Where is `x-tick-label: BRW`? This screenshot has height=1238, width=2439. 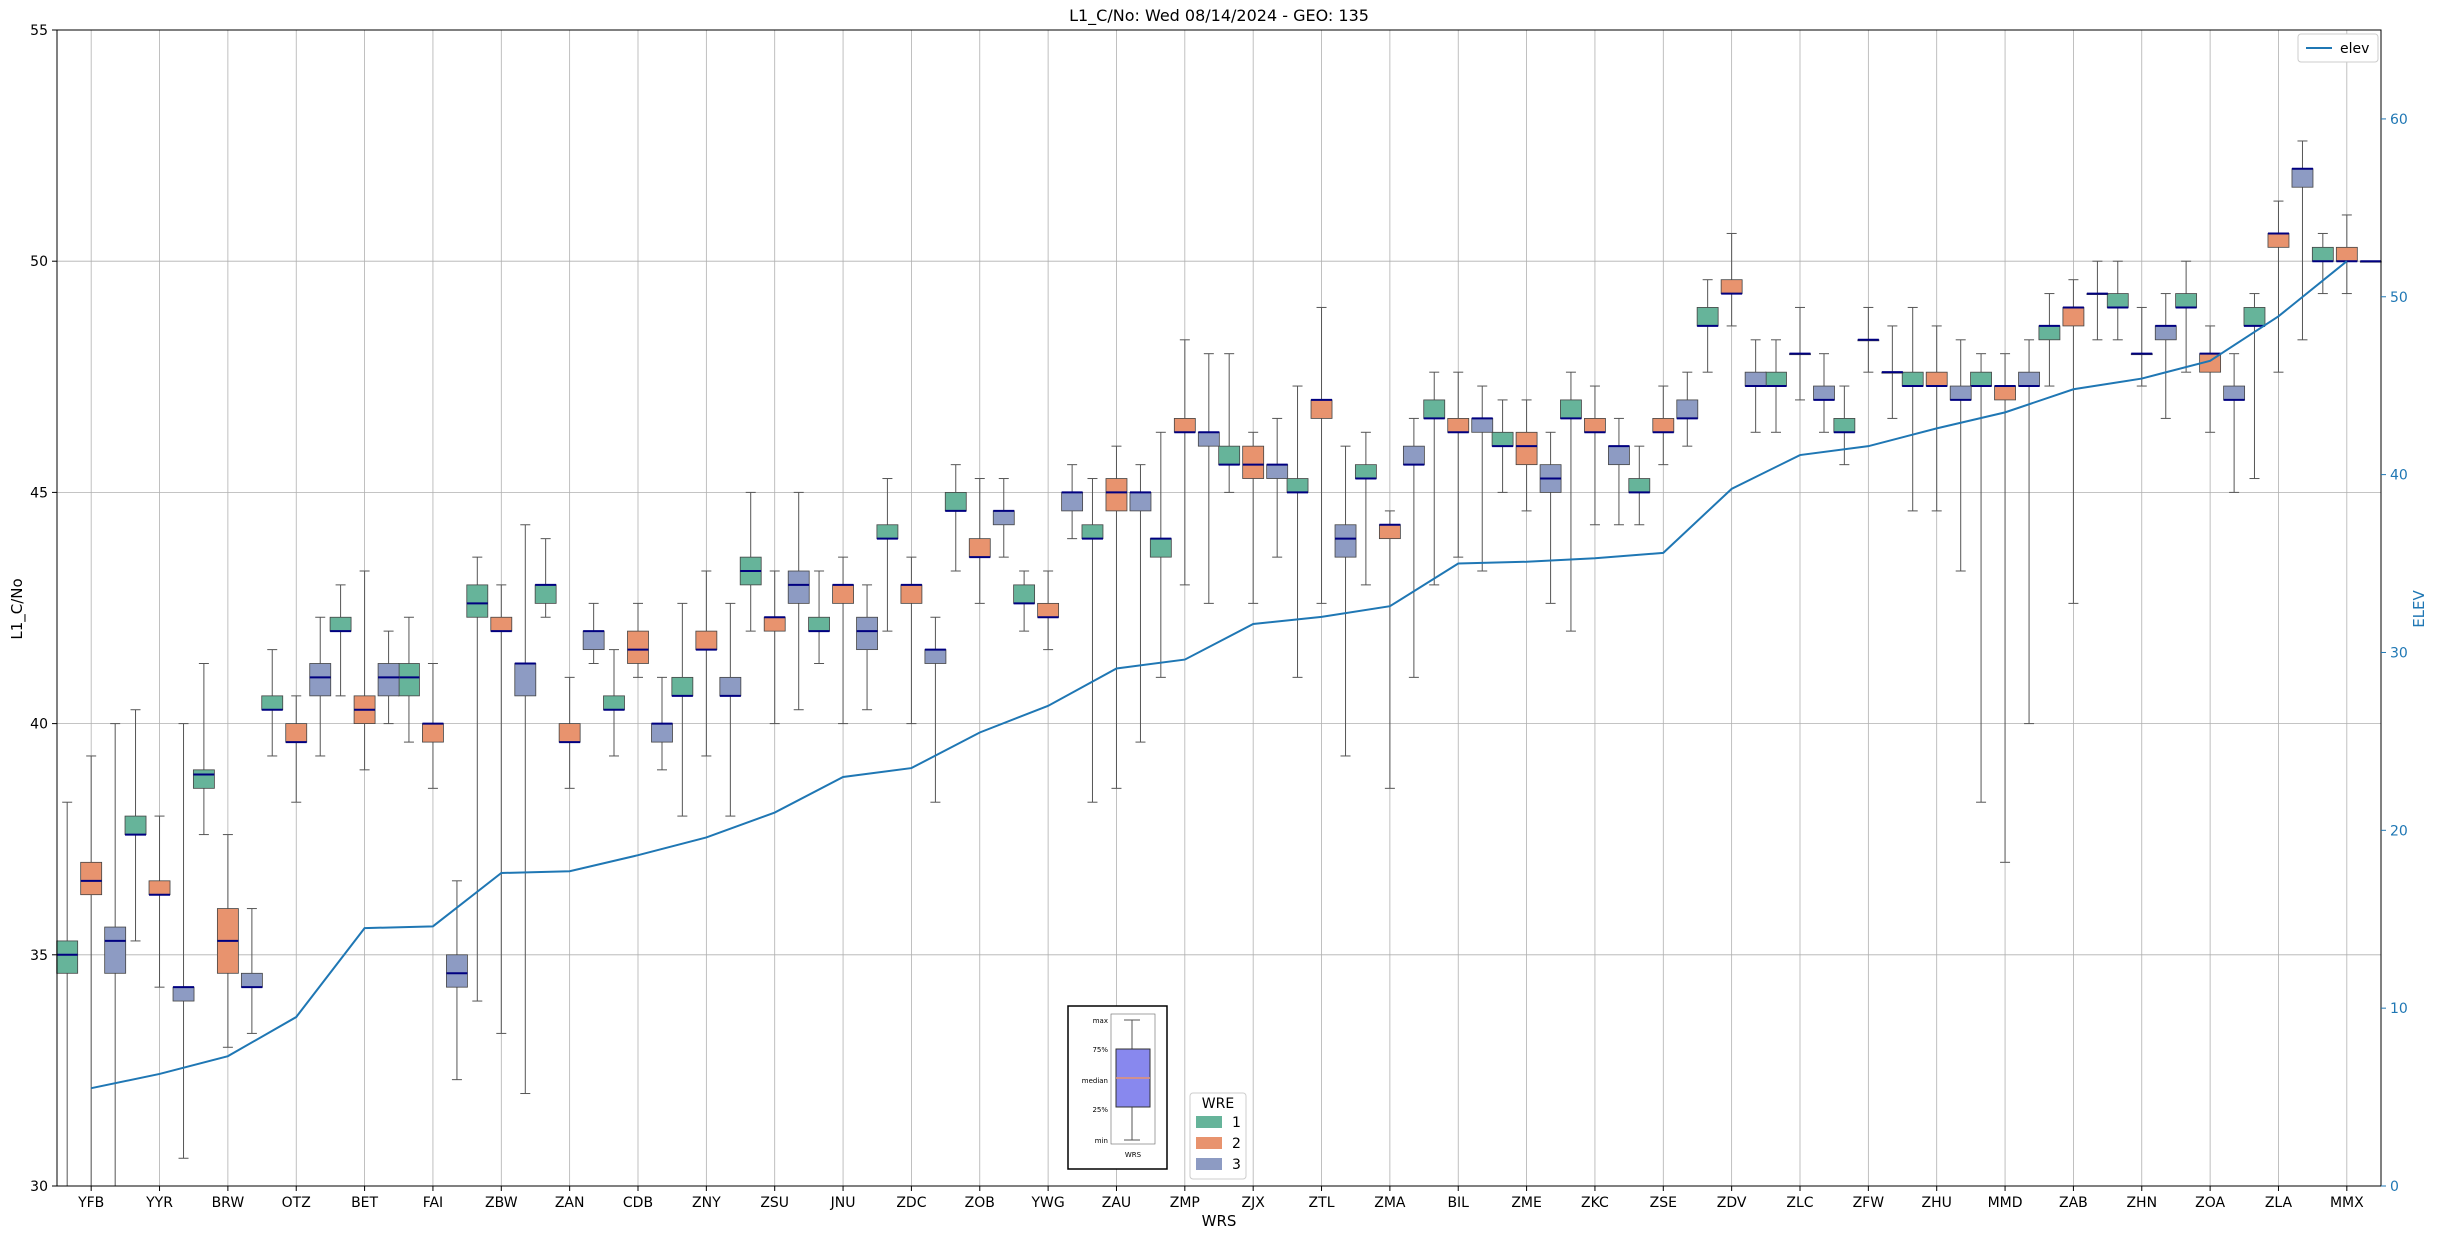
x-tick-label: BRW is located at coordinates (228, 1203).